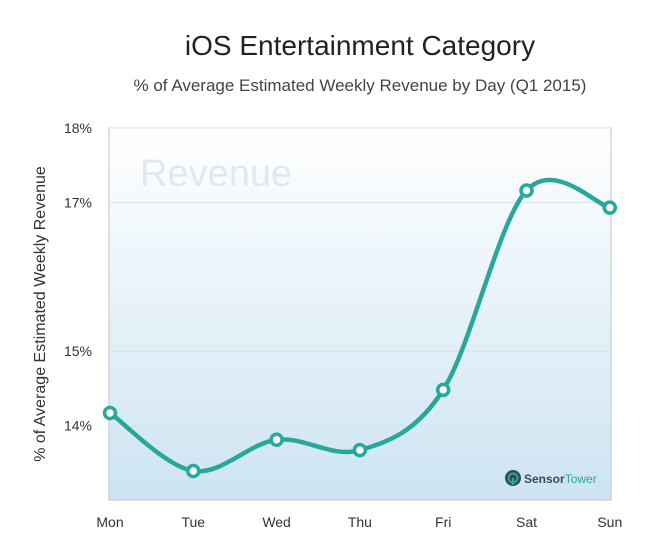 This screenshot has width=650, height=550. I want to click on sensortower-logo-icon, so click(513, 478).